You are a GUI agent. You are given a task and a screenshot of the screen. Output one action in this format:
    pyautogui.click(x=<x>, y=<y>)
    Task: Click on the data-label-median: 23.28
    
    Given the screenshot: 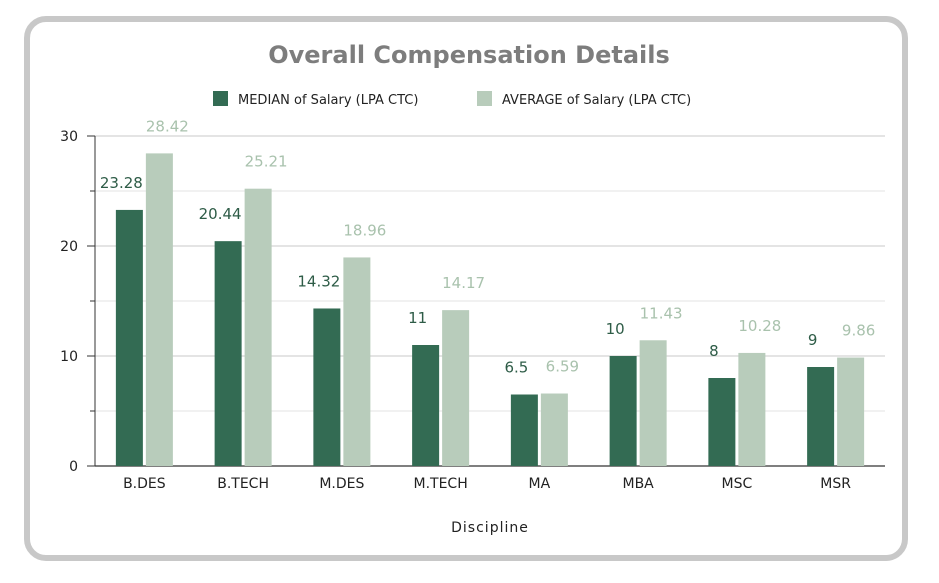 What is the action you would take?
    pyautogui.click(x=121, y=183)
    